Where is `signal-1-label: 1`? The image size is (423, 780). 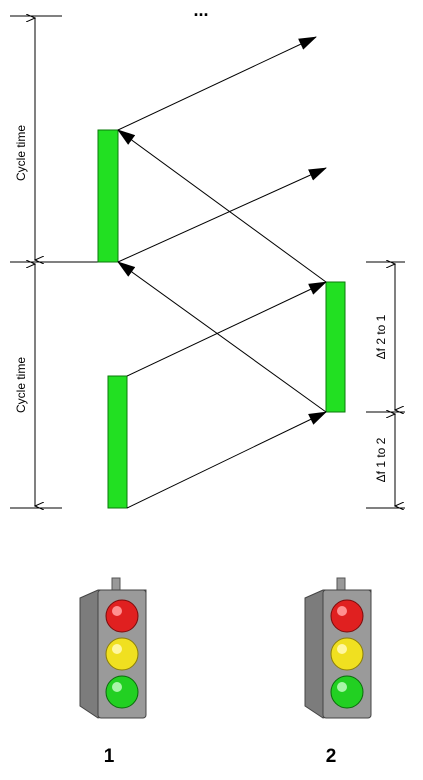 signal-1-label: 1 is located at coordinates (109, 756).